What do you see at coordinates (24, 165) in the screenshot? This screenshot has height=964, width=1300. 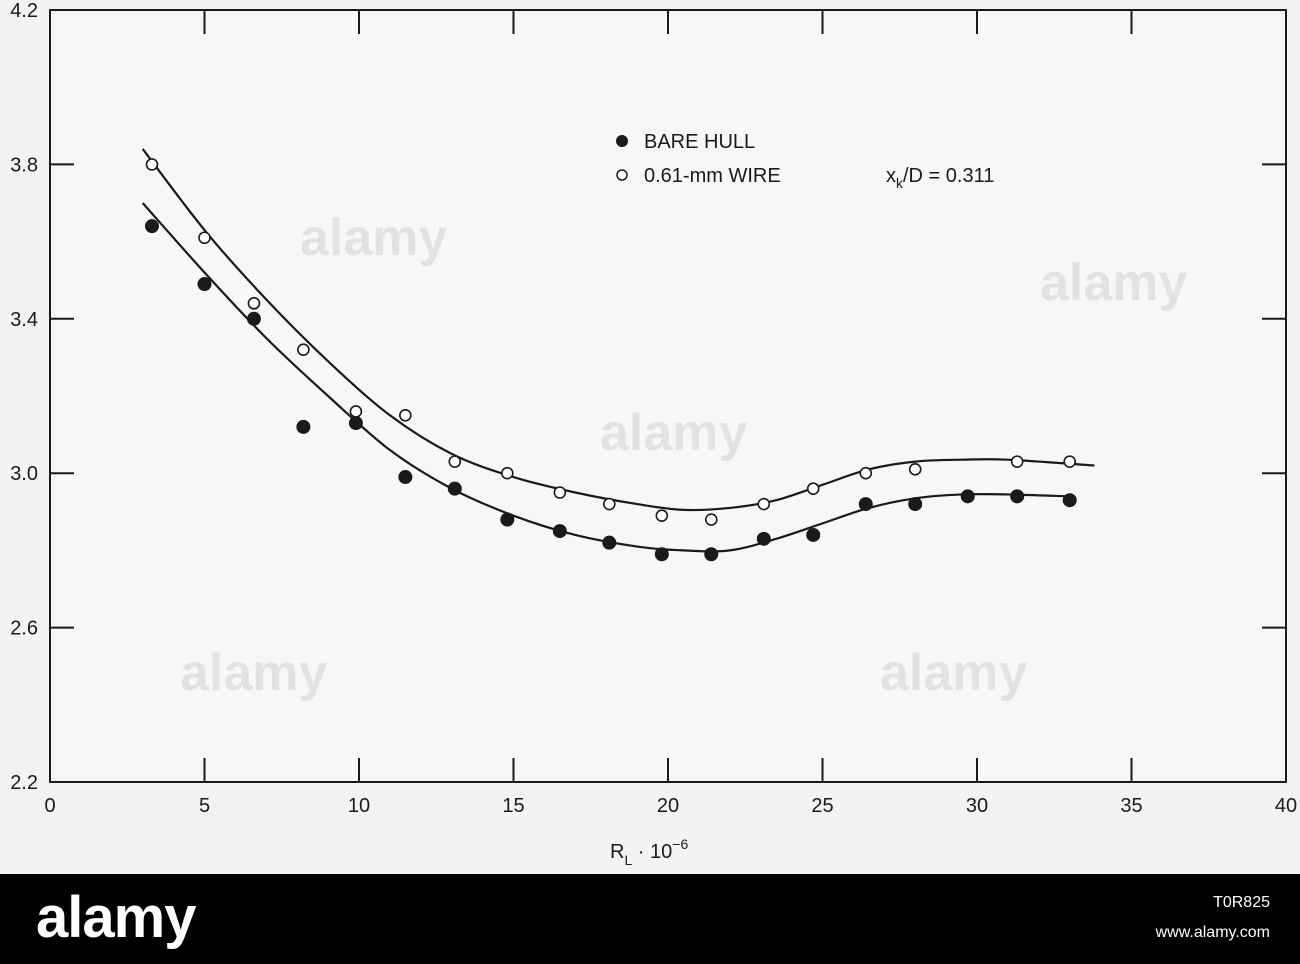 I see `y-tick-label: 3.8` at bounding box center [24, 165].